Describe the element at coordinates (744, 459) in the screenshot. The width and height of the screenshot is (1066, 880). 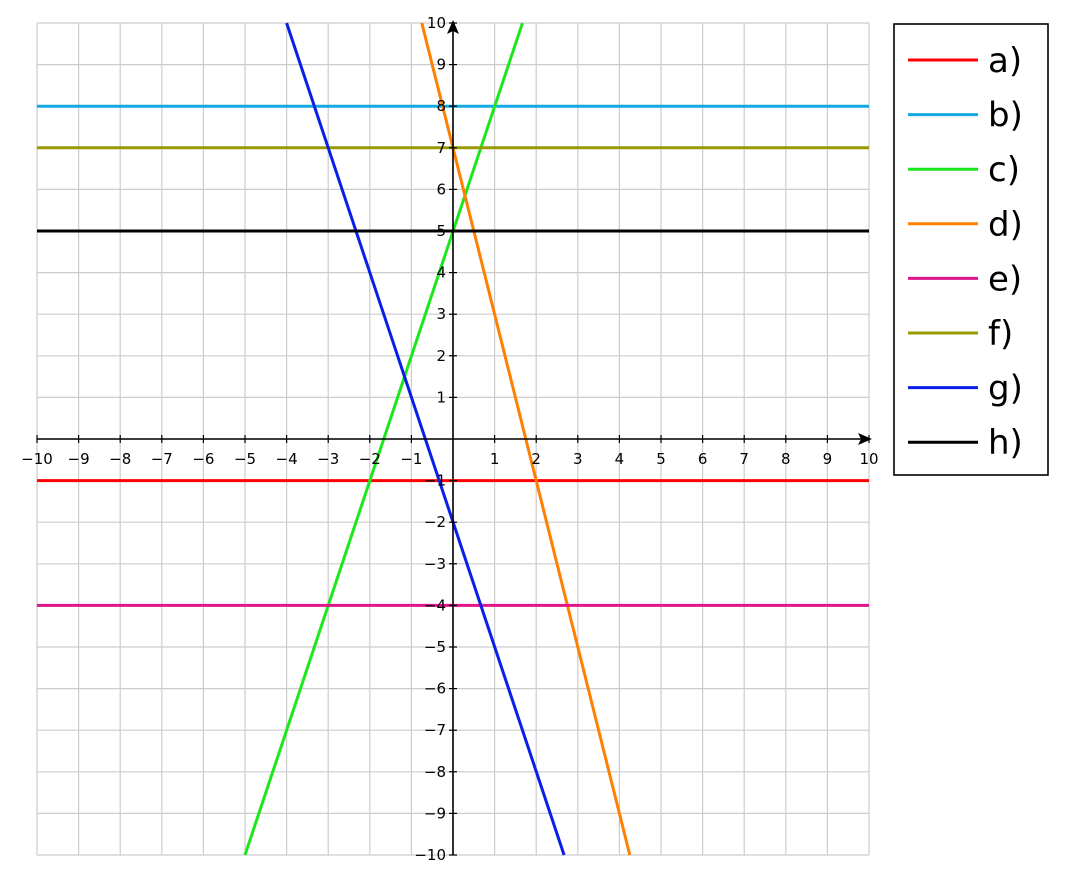
I see `x-tick-label: 7` at that location.